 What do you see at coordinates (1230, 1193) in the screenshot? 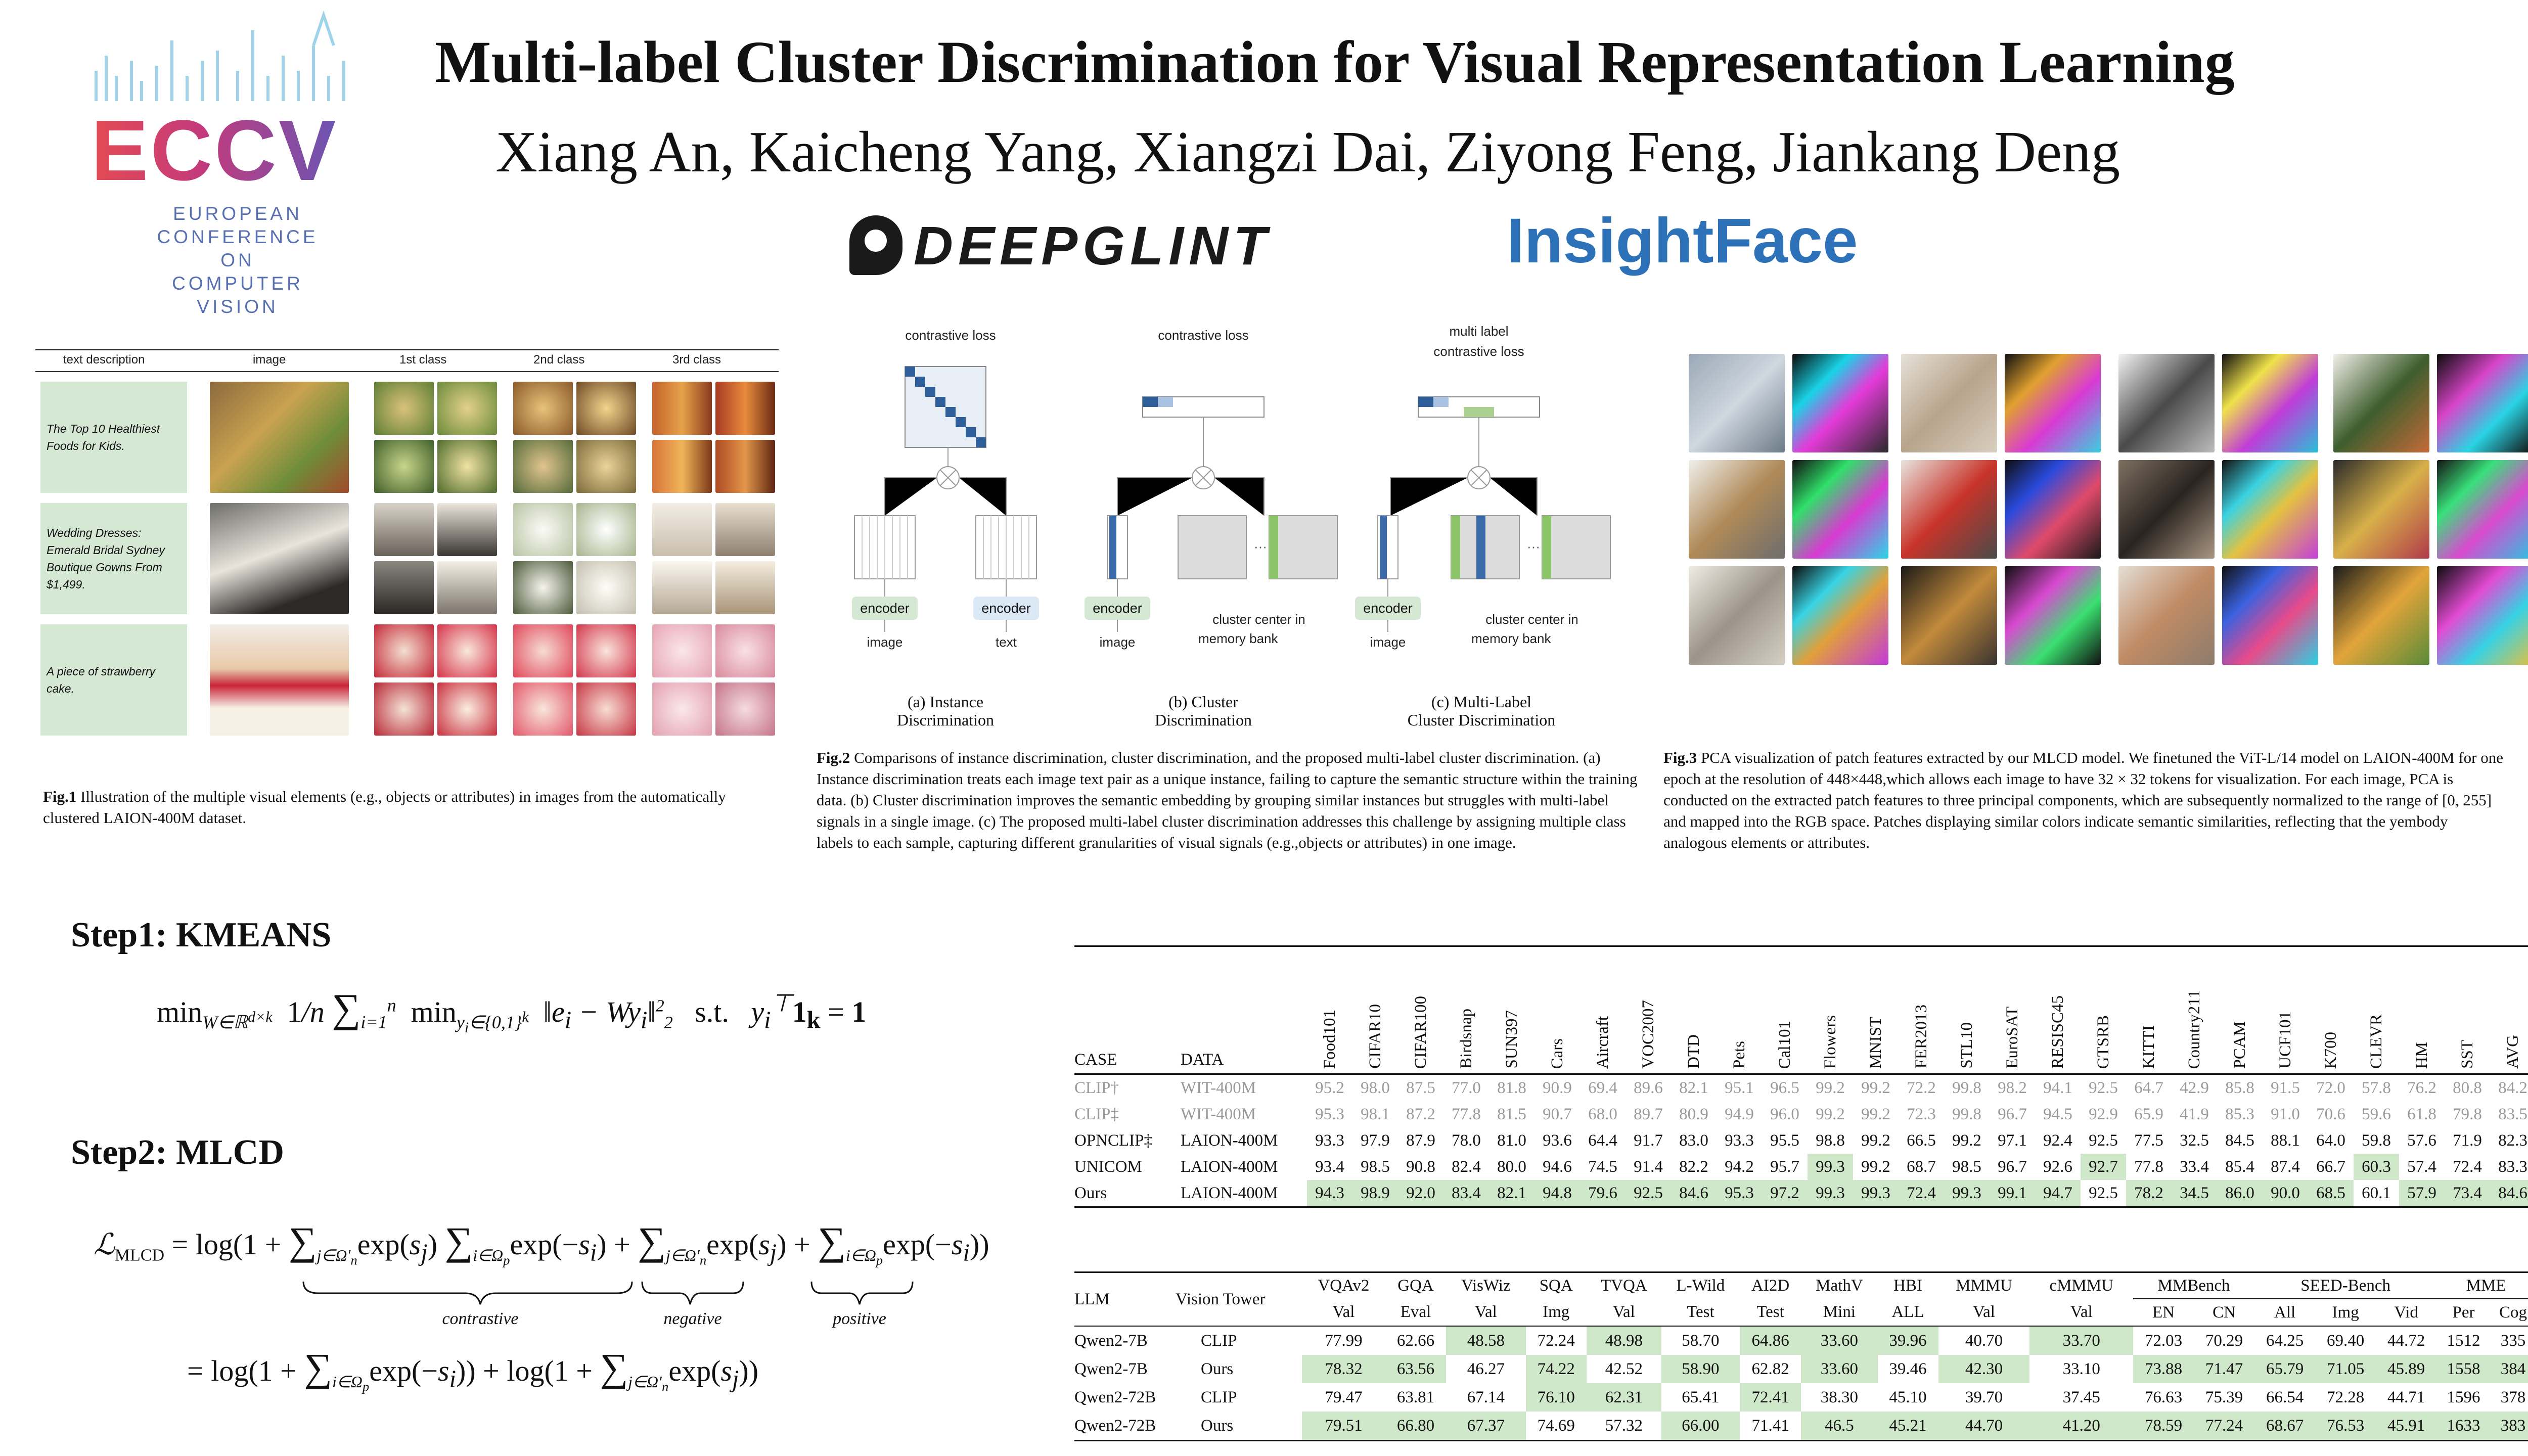
I see `row-data: LAION-400M` at bounding box center [1230, 1193].